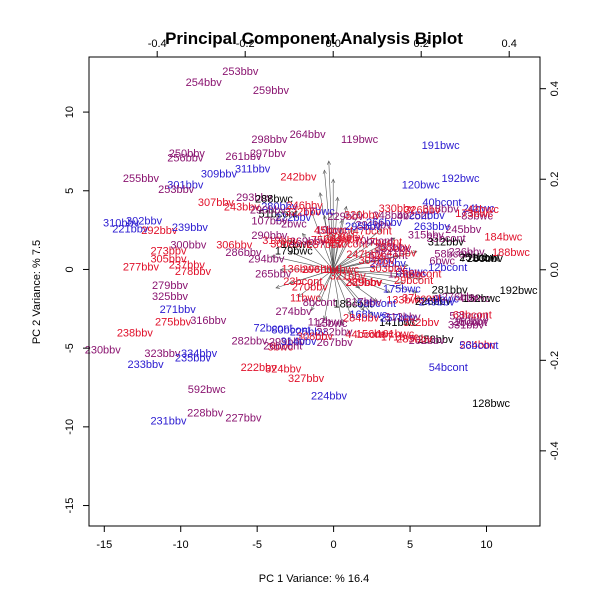 The width and height of the screenshot is (600, 600). I want to click on observation-label: 239bbv, so click(190, 228).